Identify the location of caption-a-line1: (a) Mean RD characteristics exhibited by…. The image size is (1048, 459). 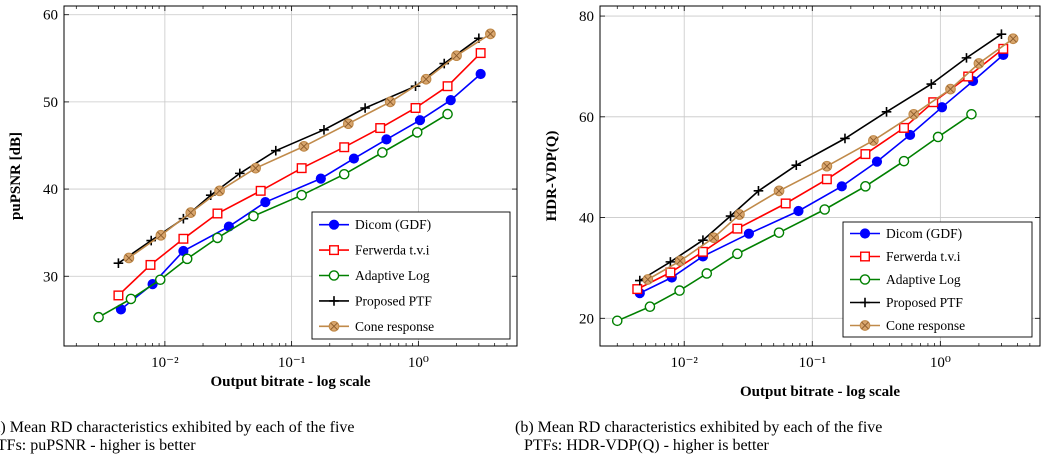
(177, 427).